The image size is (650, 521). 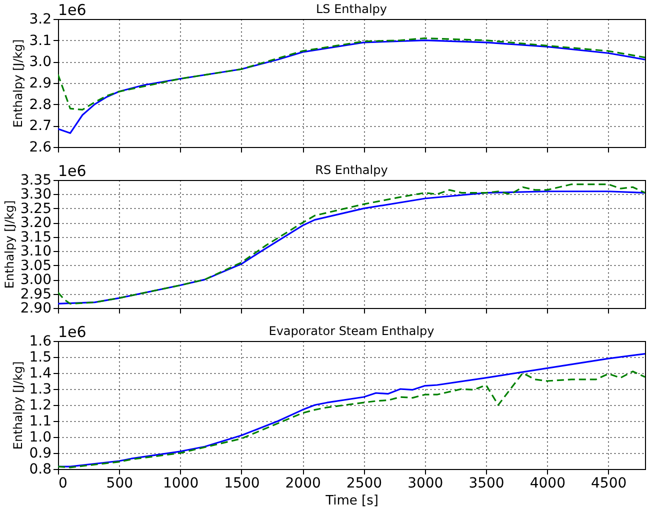 I want to click on y-tick-label: 0.8, so click(x=40, y=470).